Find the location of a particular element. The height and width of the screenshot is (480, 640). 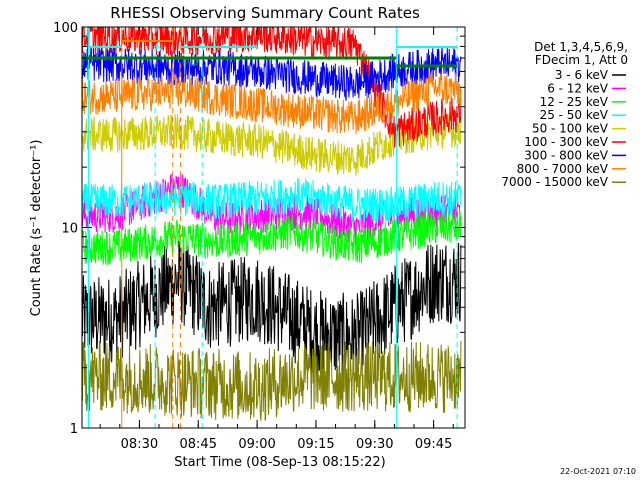

footer-date: 22-Oct-2021 07:10 is located at coordinates (598, 471).